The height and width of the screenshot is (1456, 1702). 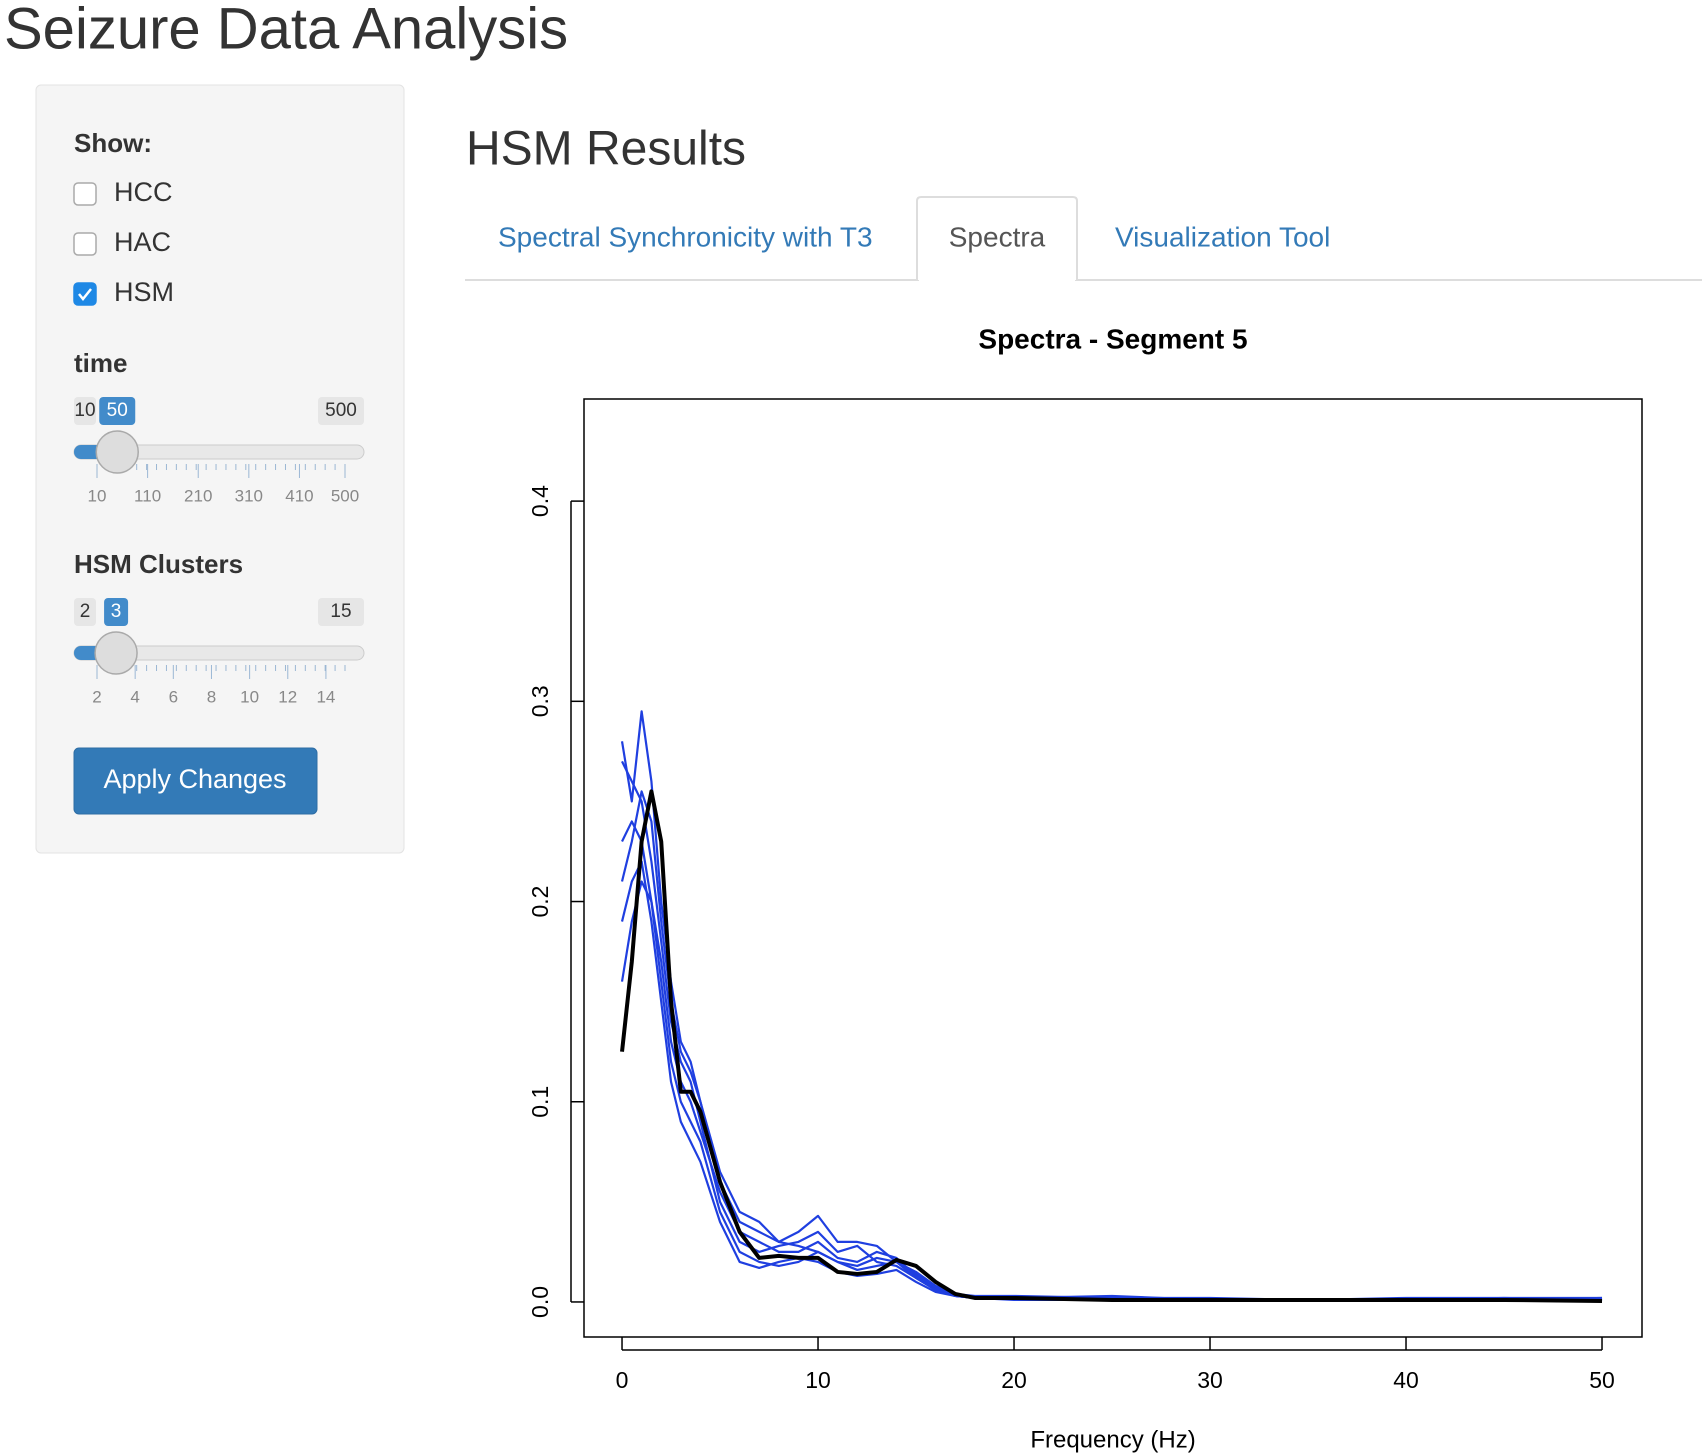 What do you see at coordinates (606, 149) in the screenshot?
I see `main-title: HSM Results` at bounding box center [606, 149].